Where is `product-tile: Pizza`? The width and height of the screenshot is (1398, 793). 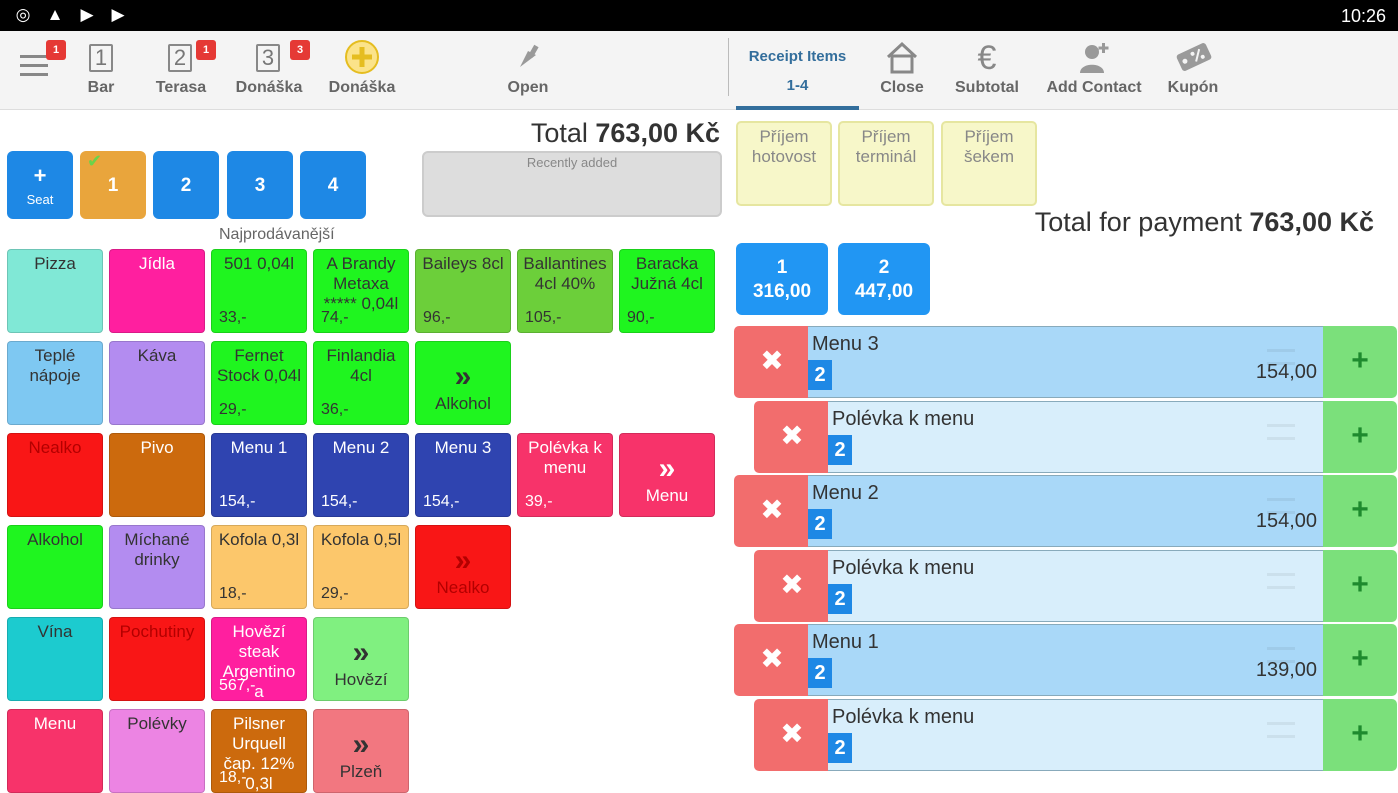
product-tile: Pizza is located at coordinates (55, 291).